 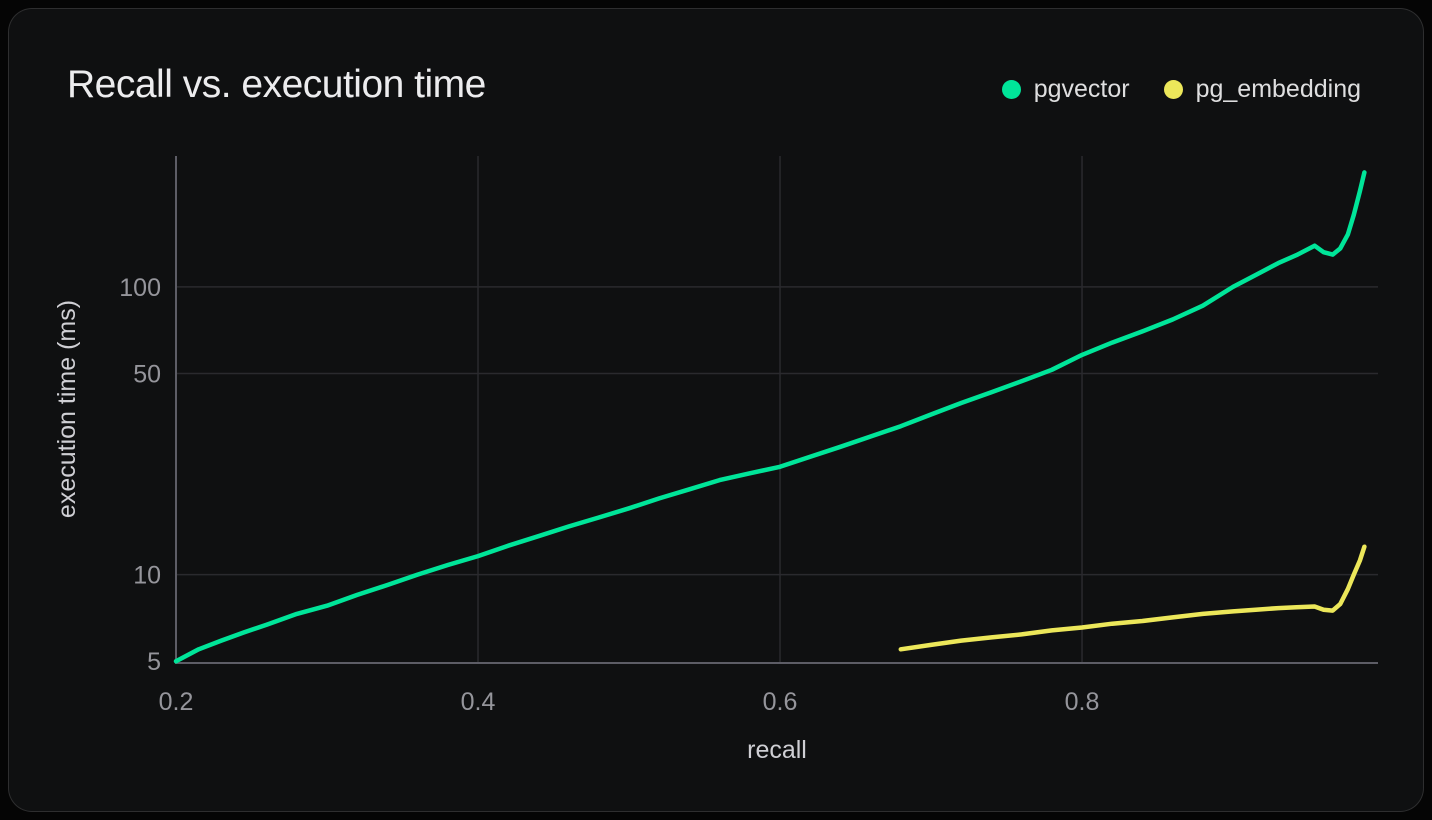 What do you see at coordinates (1132, 598) in the screenshot?
I see `pg_embedding-line` at bounding box center [1132, 598].